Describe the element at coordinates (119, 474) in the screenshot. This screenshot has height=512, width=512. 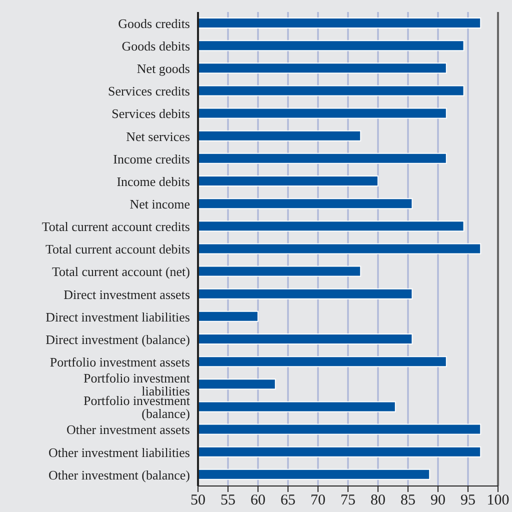
I see `y-tick-label: Other investment (balance)` at that location.